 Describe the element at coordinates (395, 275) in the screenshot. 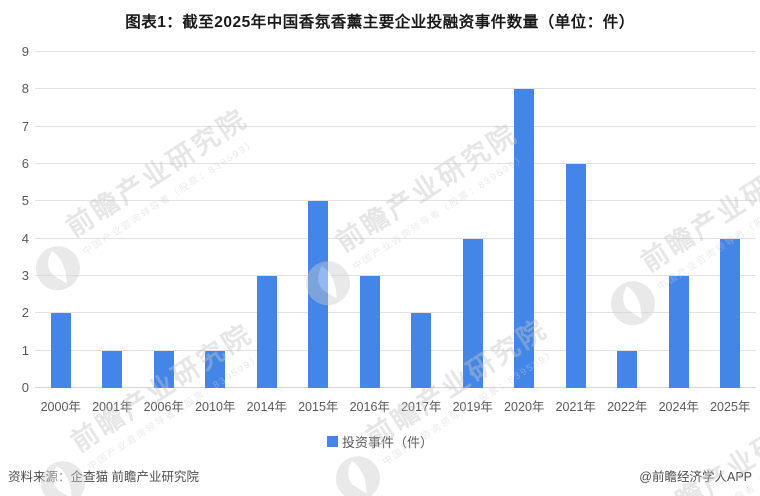

I see `gridline-y3` at that location.